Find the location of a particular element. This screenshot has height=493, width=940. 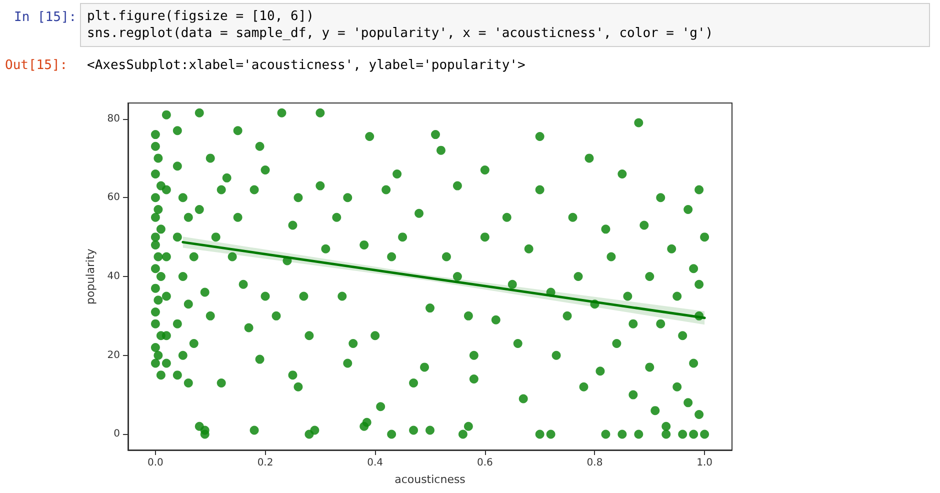

text: Out[15]: is located at coordinates (36, 65).